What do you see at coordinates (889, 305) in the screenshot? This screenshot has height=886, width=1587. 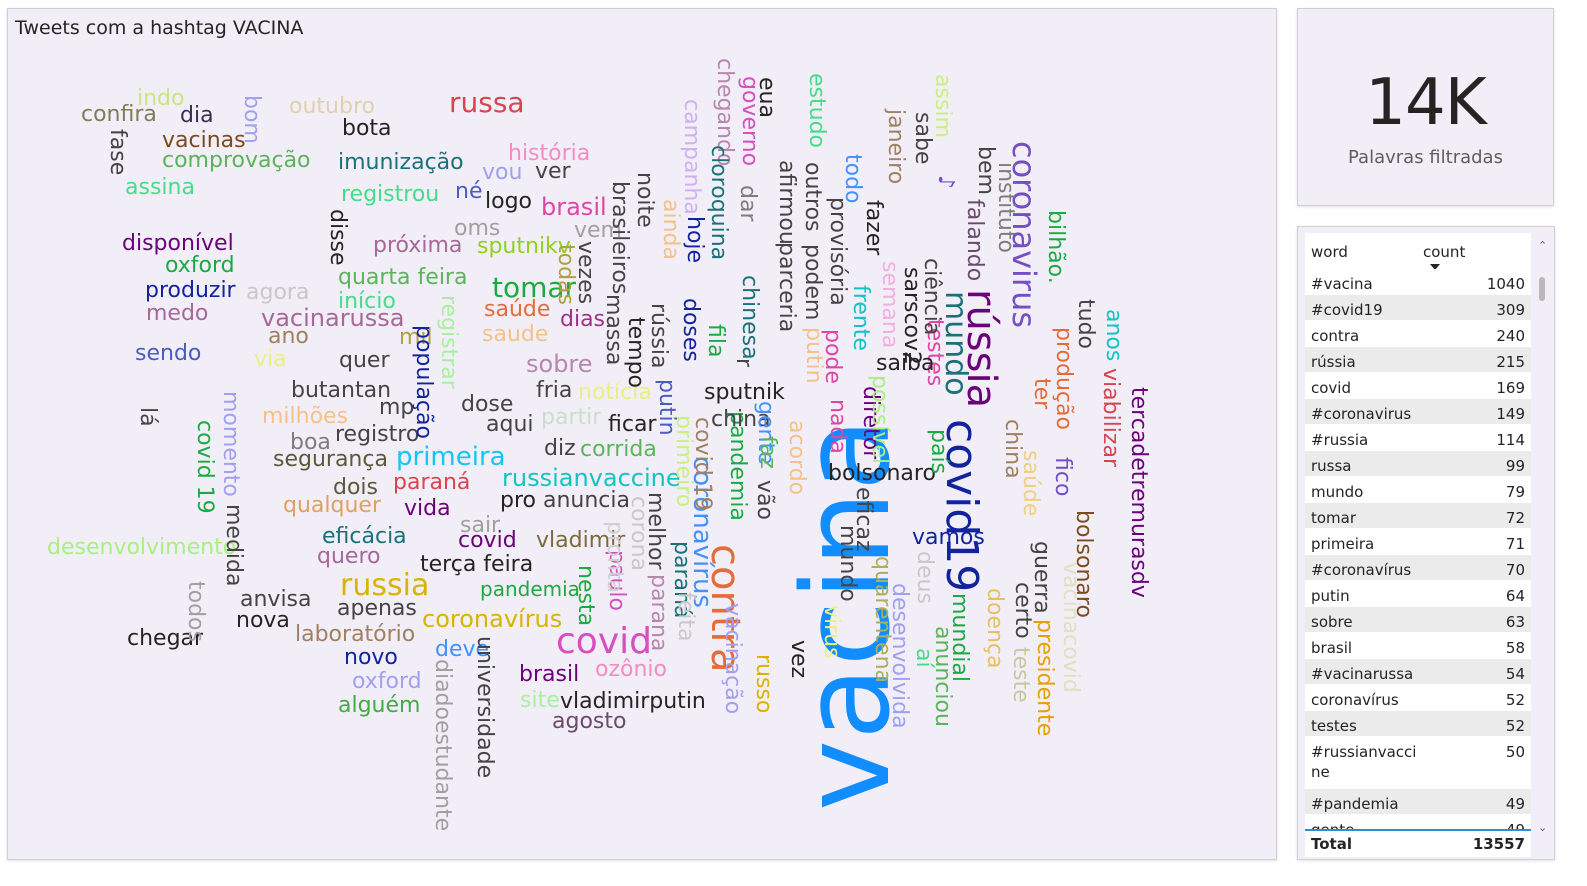 I see `cloud-word: semana` at bounding box center [889, 305].